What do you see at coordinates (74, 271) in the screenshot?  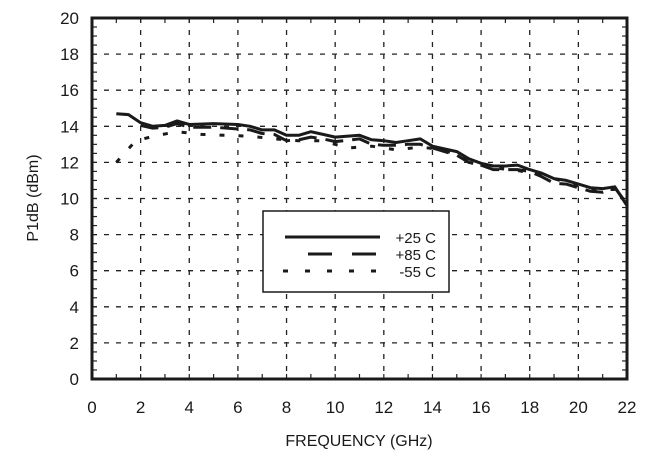 I see `y-tick-label: 6` at bounding box center [74, 271].